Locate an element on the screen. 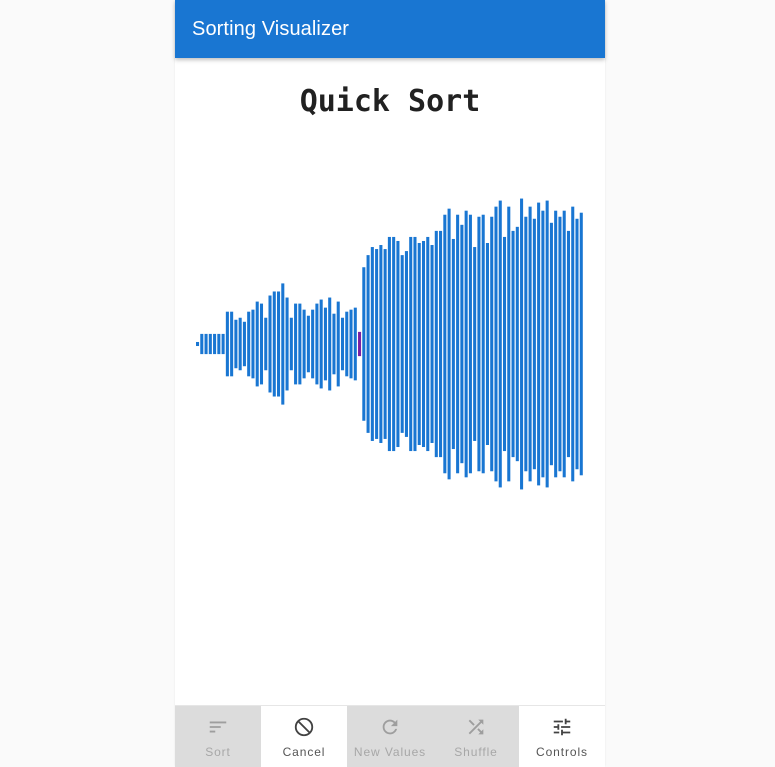 The height and width of the screenshot is (767, 775). app-title: Sorting Visualizer is located at coordinates (271, 28).